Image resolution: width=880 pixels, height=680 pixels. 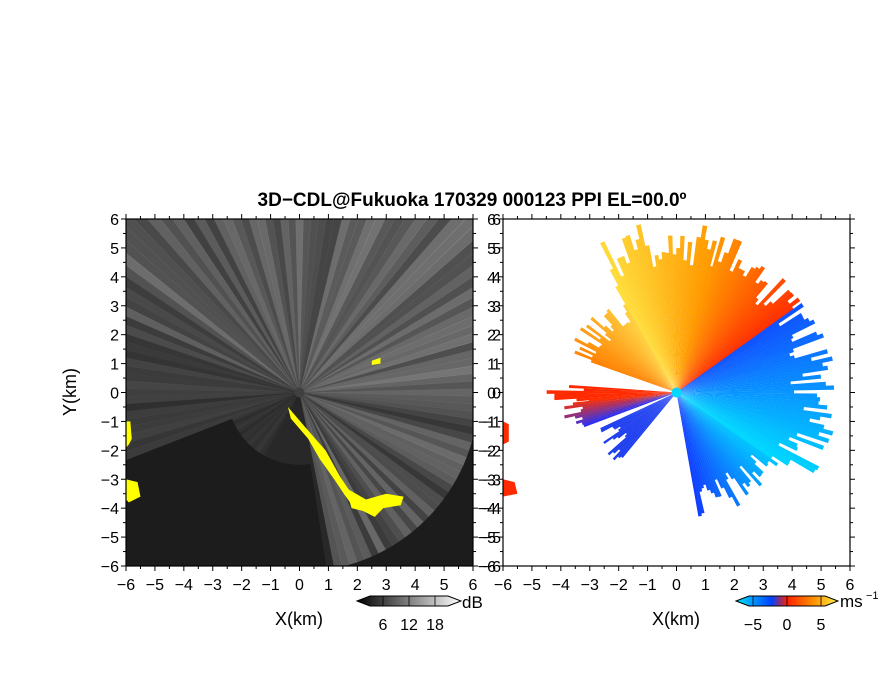 I want to click on left-x-tick-label: 0, so click(x=299, y=585).